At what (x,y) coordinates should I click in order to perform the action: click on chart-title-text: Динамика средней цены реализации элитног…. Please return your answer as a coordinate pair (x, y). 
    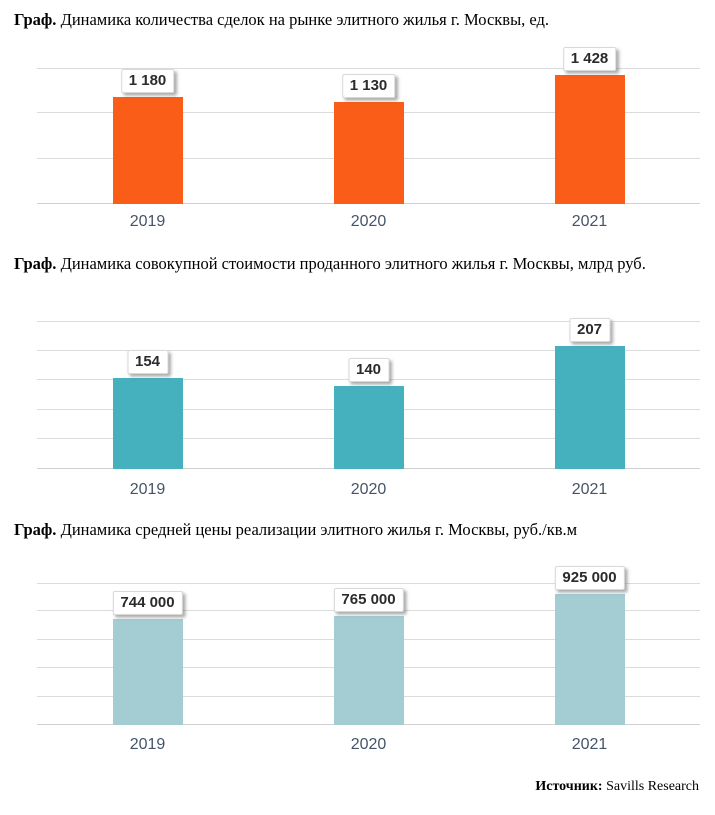
    Looking at the image, I should click on (319, 529).